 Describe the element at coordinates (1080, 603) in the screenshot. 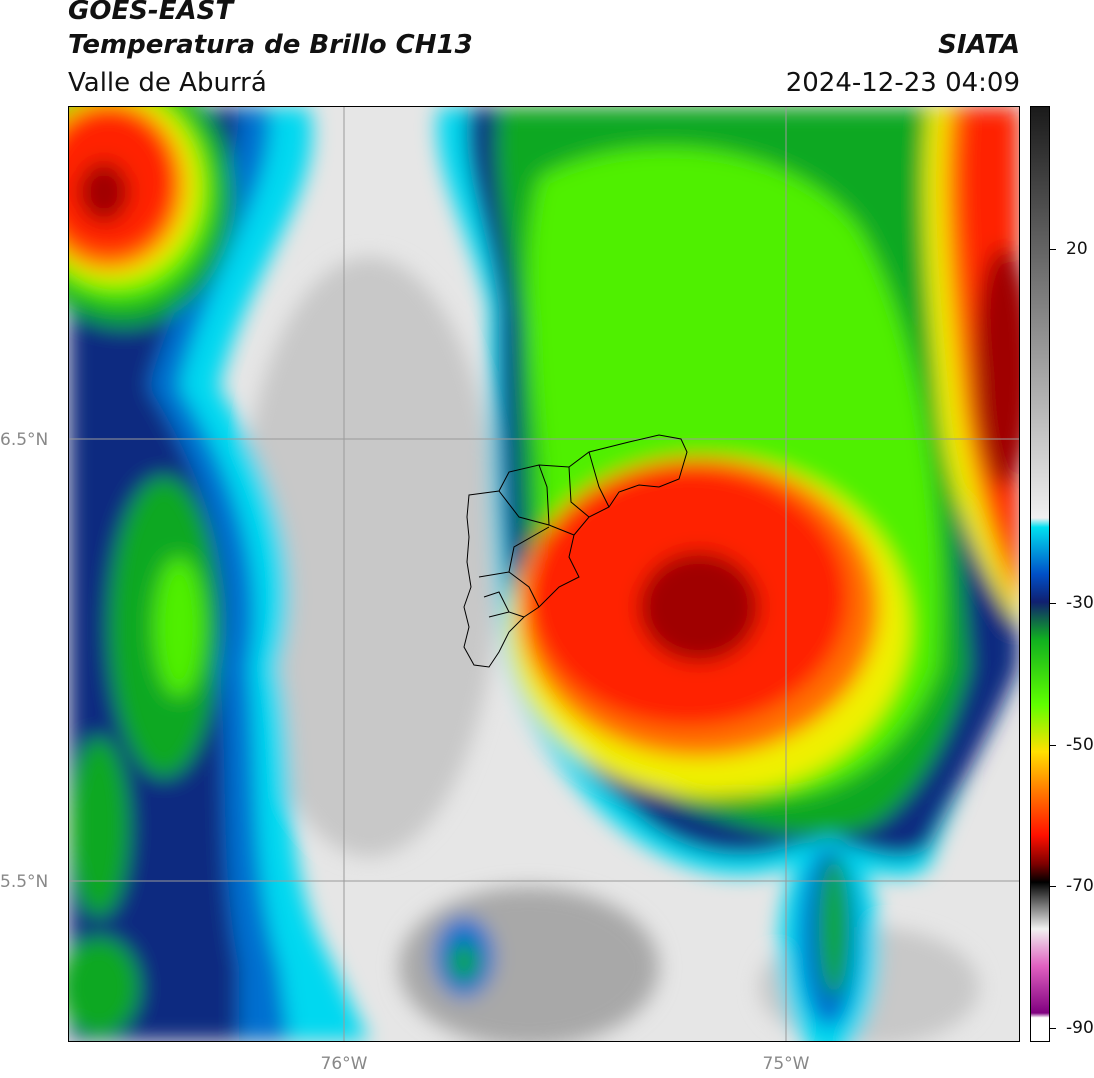

I see `colorbar-label-minus30: -30` at that location.